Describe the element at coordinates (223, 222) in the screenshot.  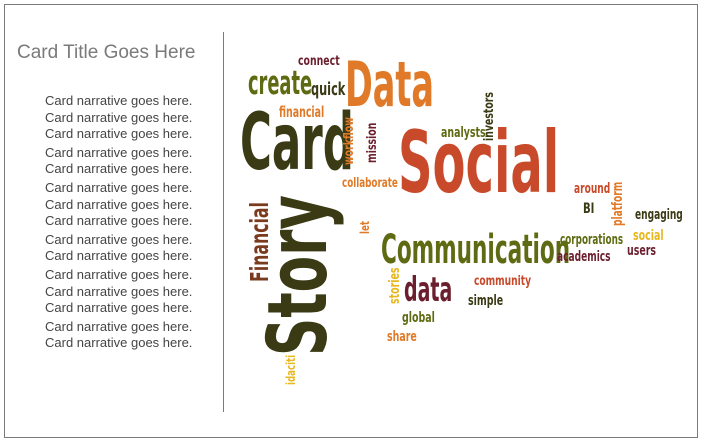
I see `vertical-divider` at that location.